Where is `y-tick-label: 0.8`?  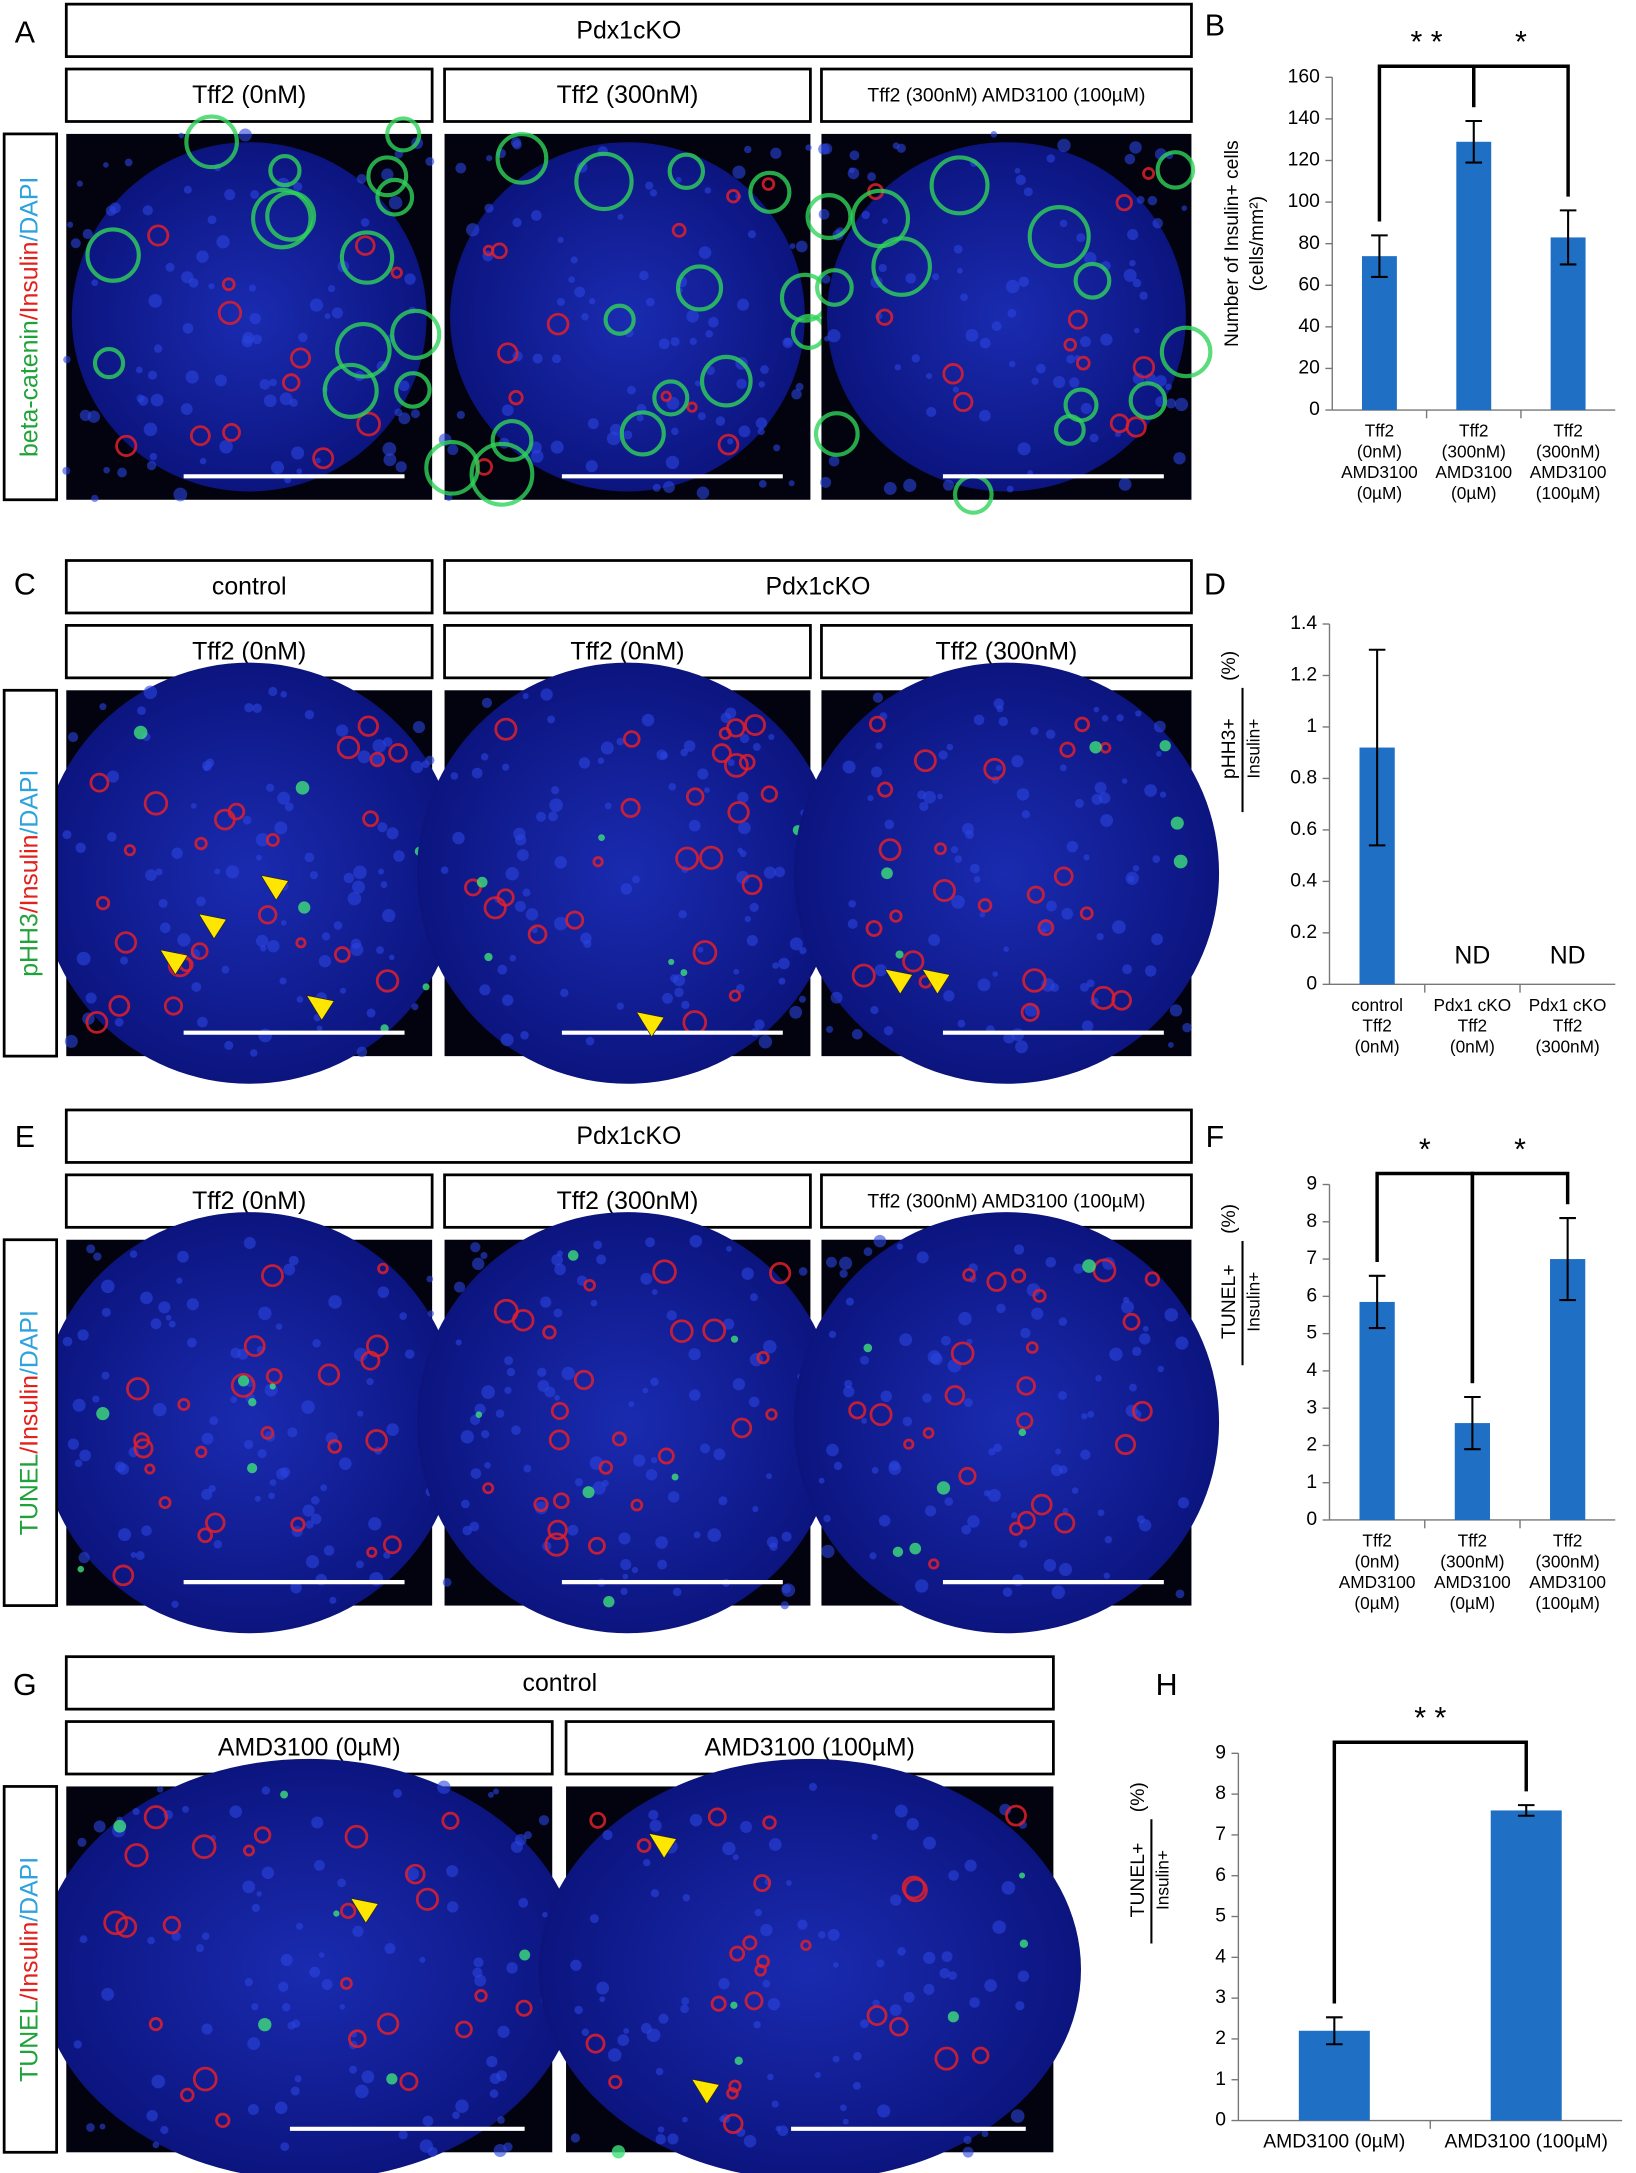 y-tick-label: 0.8 is located at coordinates (1303, 778).